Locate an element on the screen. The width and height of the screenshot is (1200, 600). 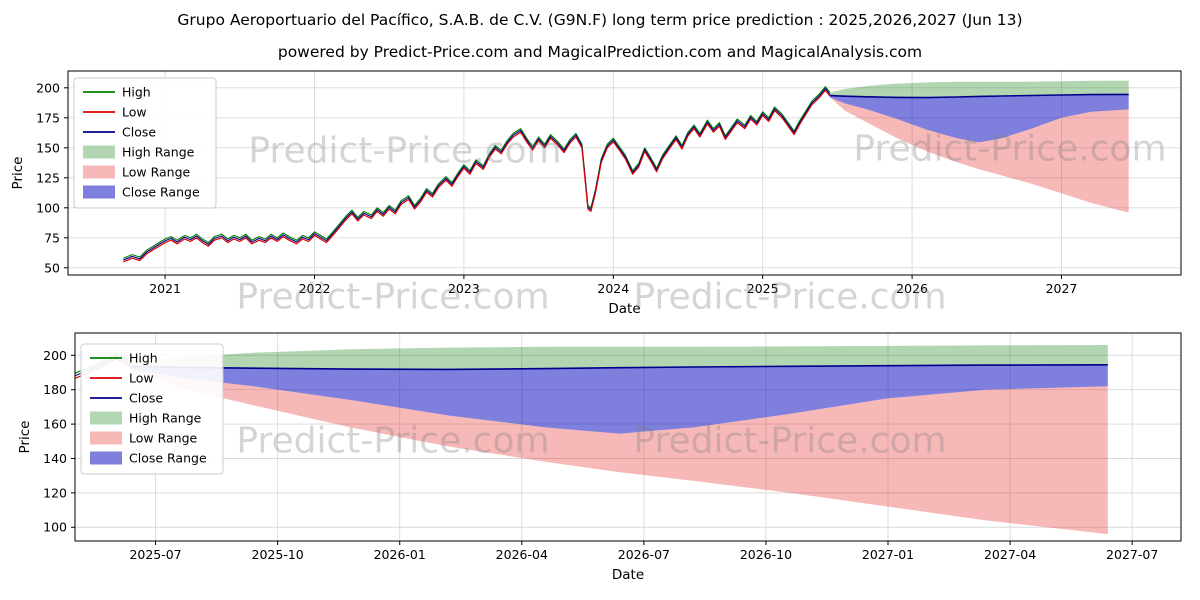
main-chart-high-range-band is located at coordinates (979, 89).